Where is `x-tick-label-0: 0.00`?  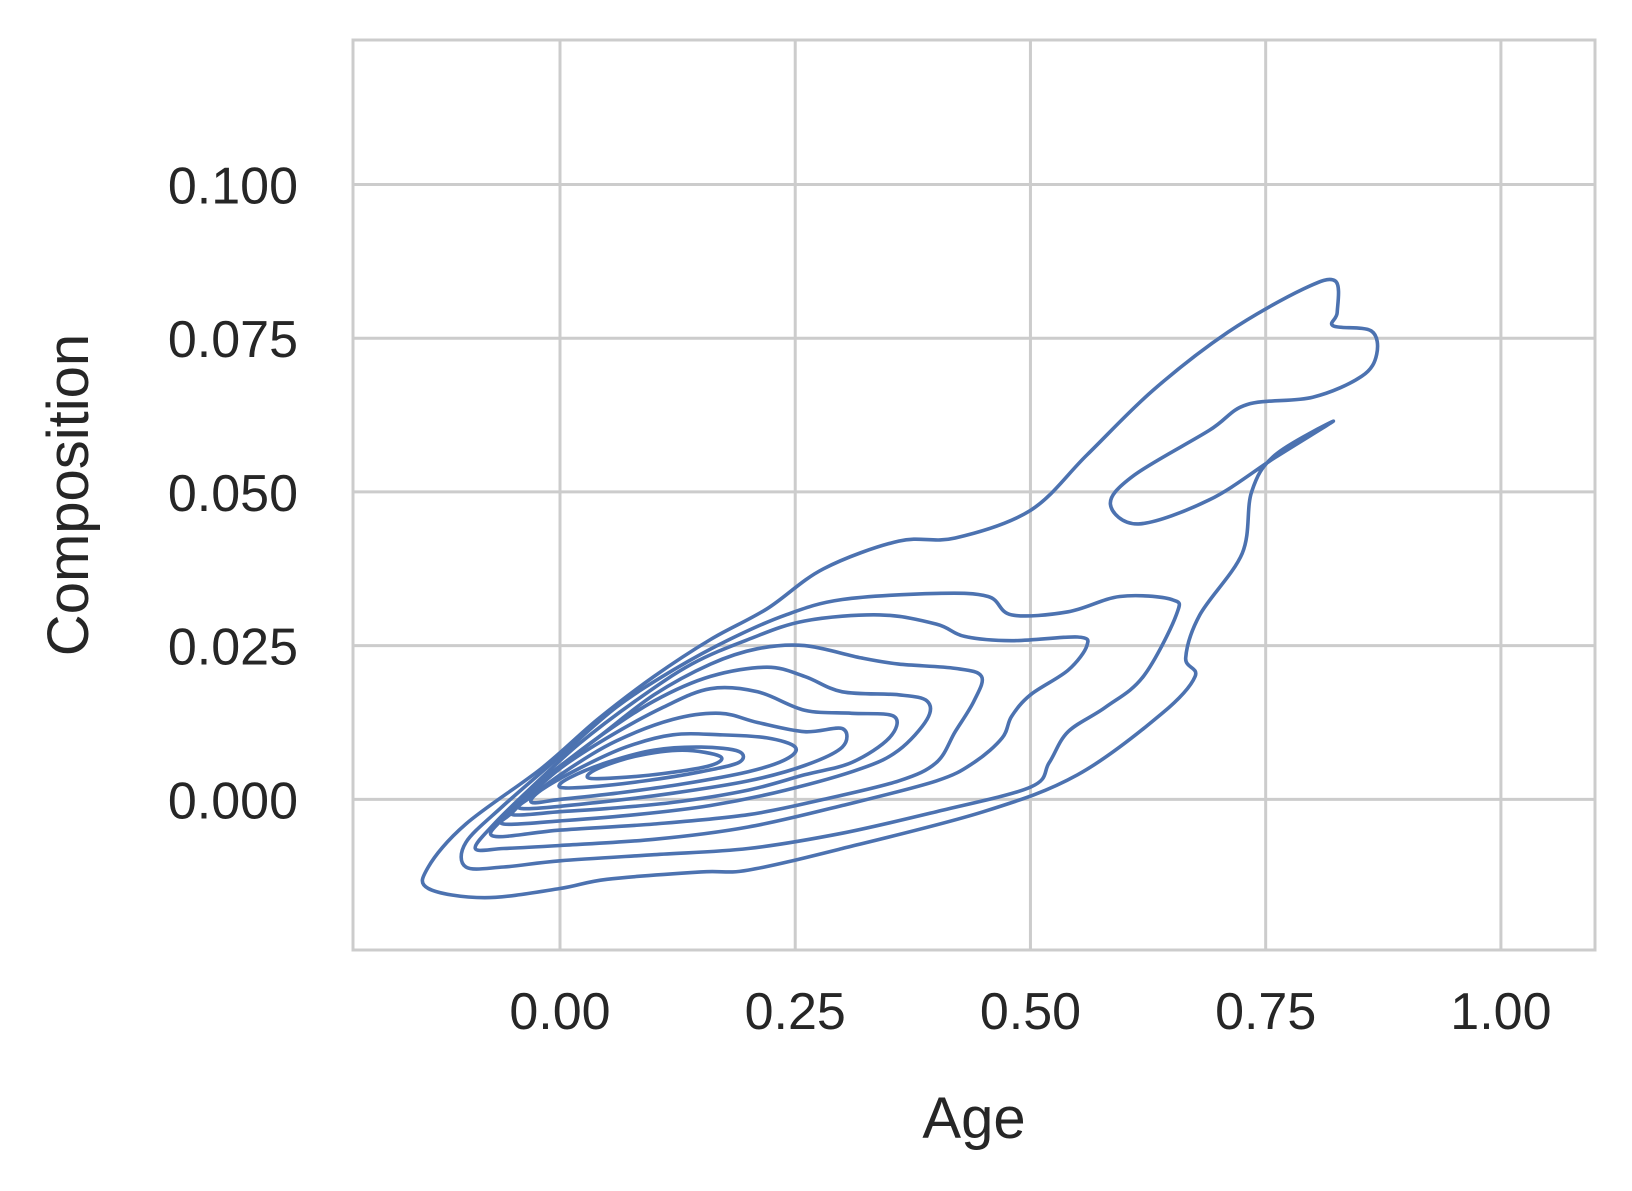
x-tick-label-0: 0.00 is located at coordinates (559, 1012).